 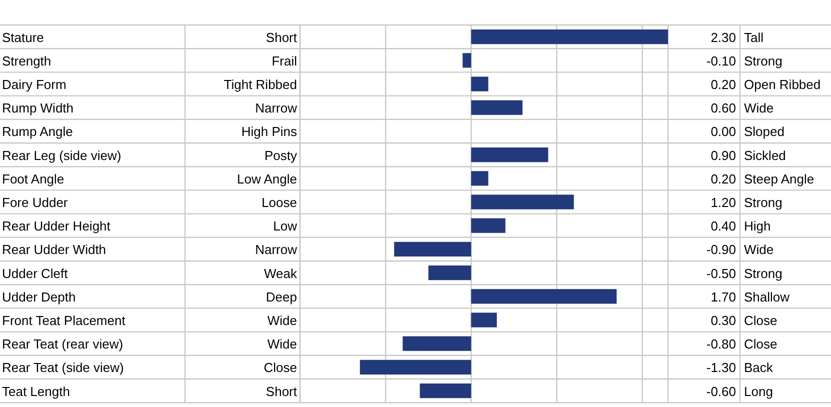 I want to click on data-label: -0.90, so click(x=721, y=250).